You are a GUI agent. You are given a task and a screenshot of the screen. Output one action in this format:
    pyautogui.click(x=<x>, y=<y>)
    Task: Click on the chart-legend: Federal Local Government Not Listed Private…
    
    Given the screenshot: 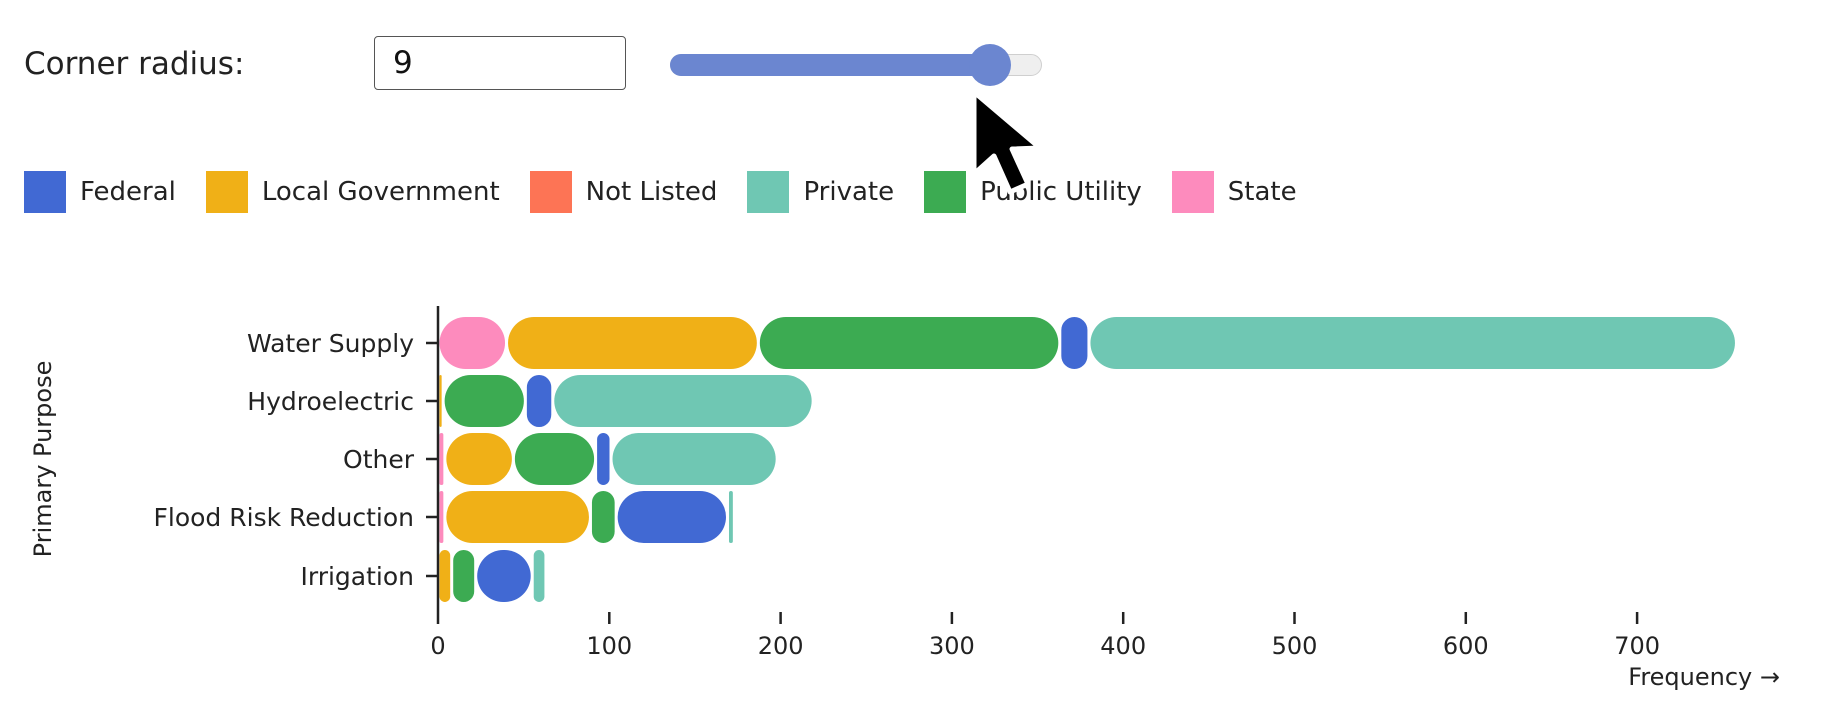 What is the action you would take?
    pyautogui.click(x=675, y=192)
    